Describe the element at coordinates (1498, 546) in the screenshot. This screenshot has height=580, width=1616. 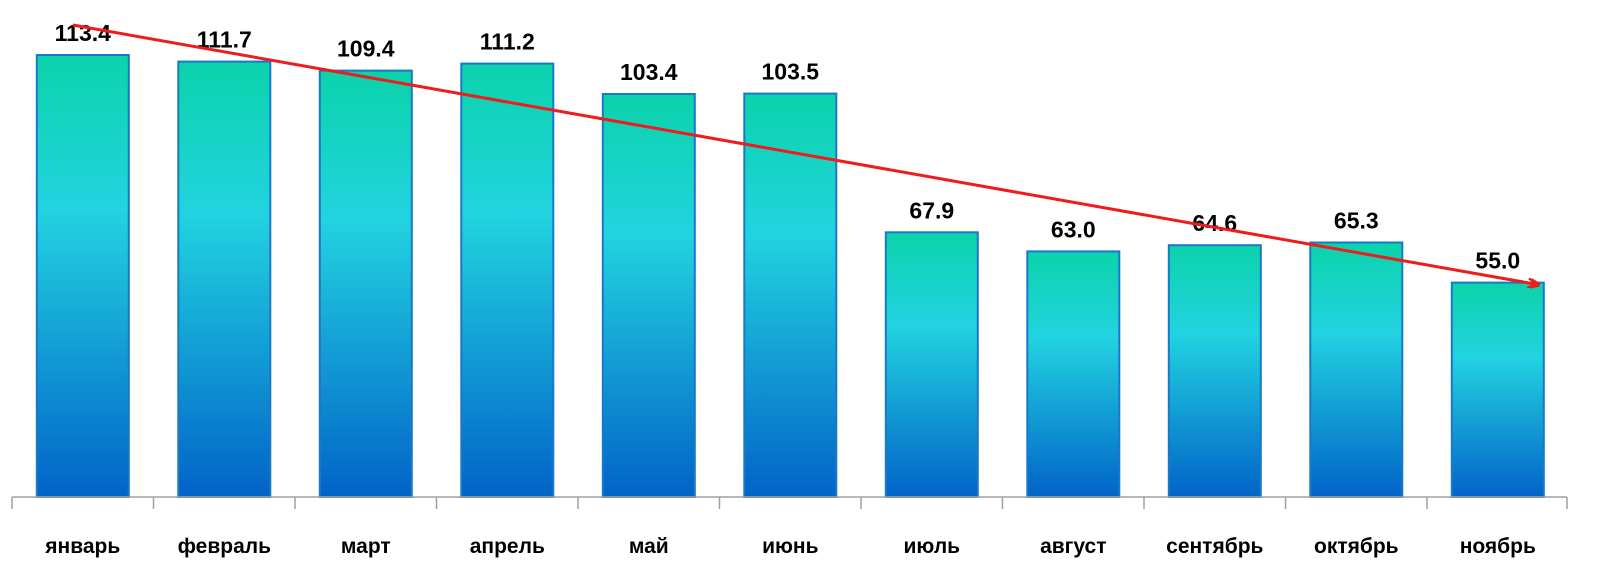
I see `category-label-11: ноябрь` at that location.